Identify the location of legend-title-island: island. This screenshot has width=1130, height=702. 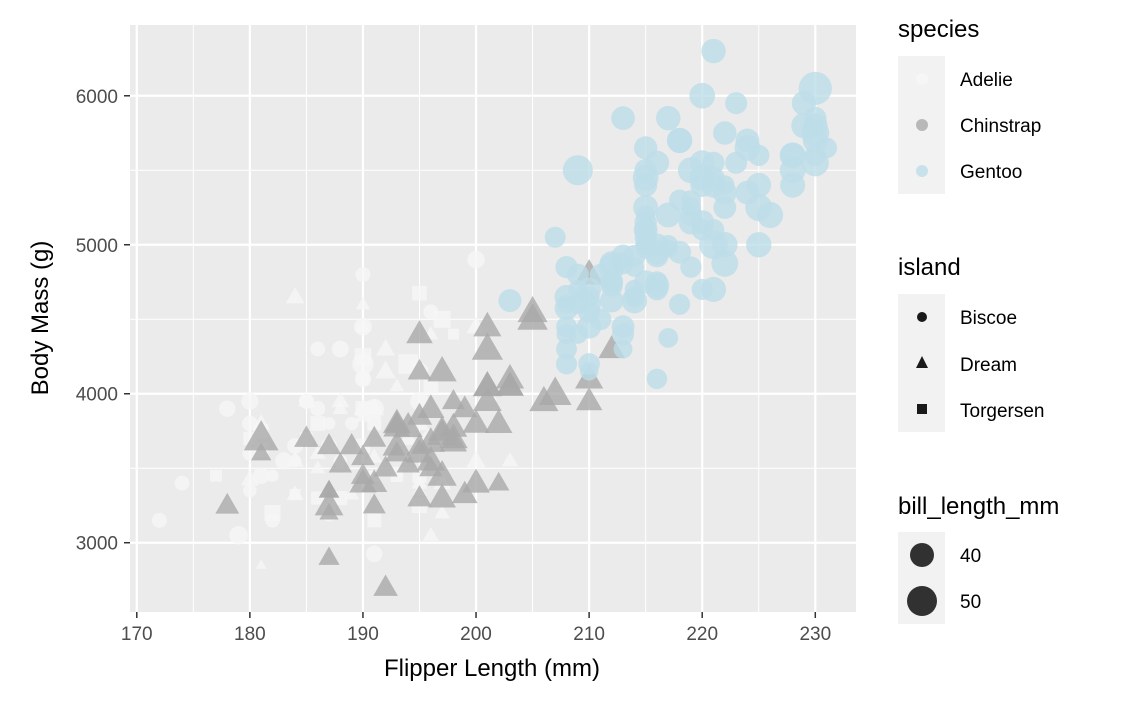
(929, 267).